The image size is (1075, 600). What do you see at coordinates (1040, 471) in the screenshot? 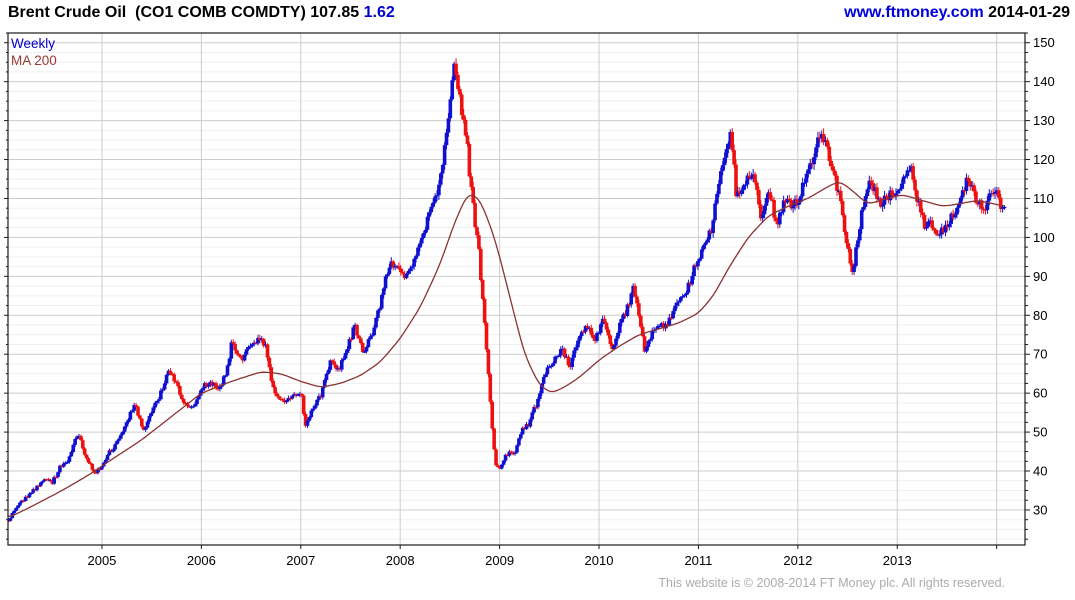
I see `y-axis-label: 40` at bounding box center [1040, 471].